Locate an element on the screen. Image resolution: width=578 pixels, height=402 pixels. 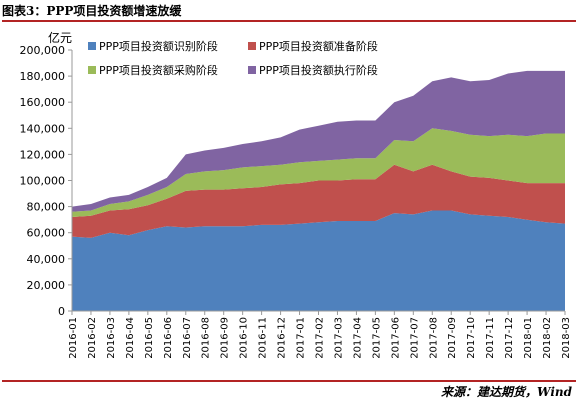
y-tick-label: 200,000 is located at coordinates (43, 50).